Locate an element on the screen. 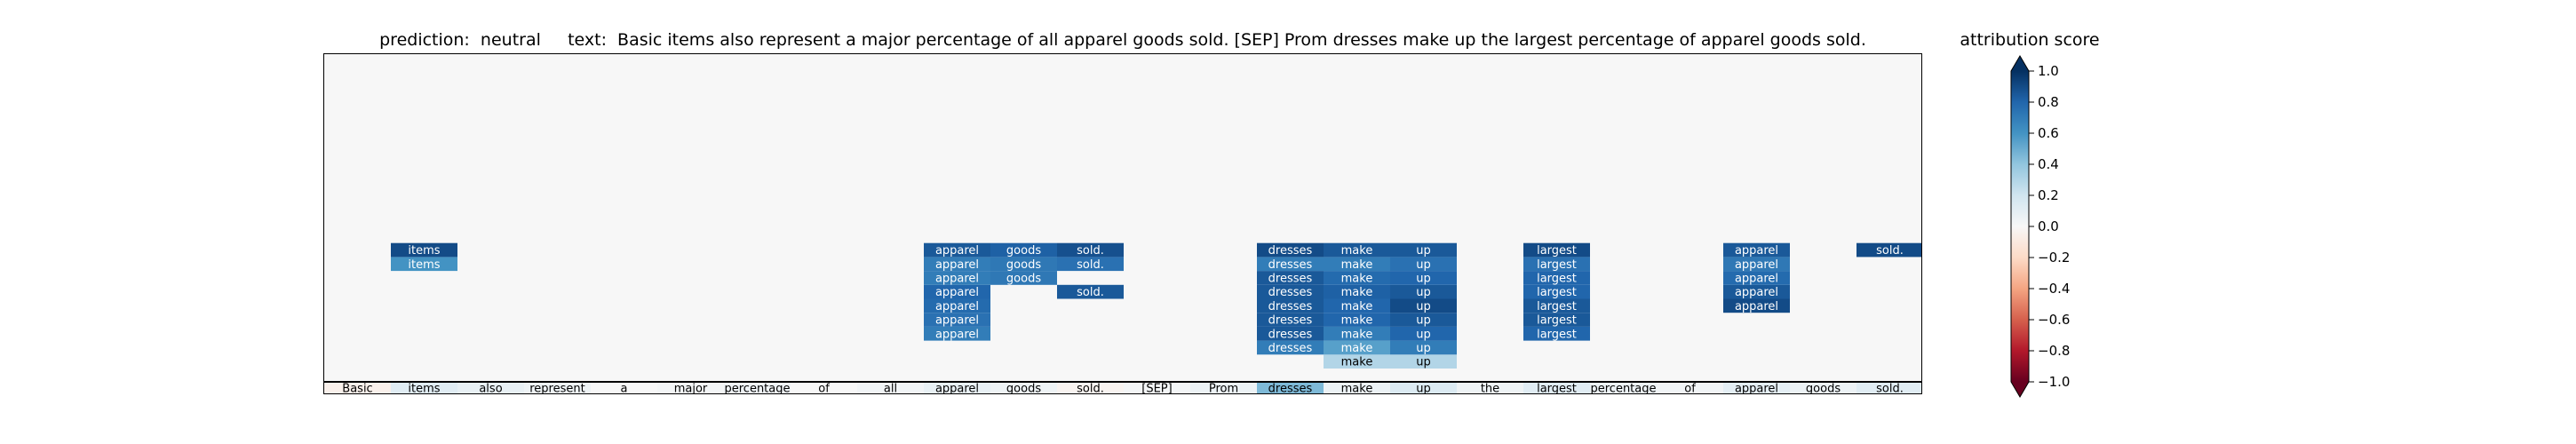 Image resolution: width=2576 pixels, height=444 pixels. colorbar-tick-label: −1.0 is located at coordinates (2054, 382).